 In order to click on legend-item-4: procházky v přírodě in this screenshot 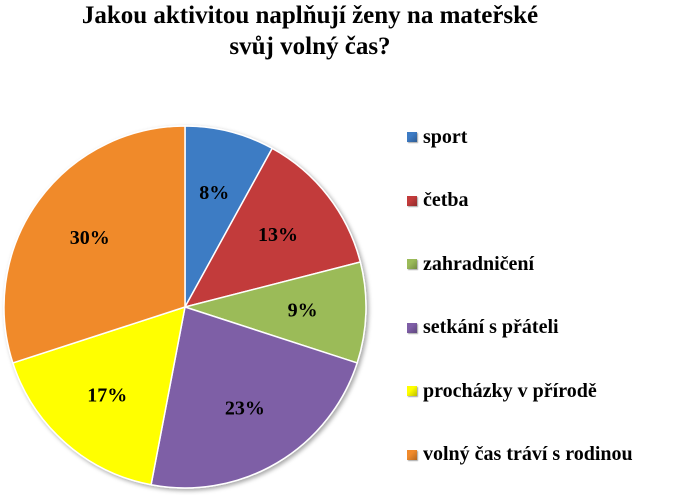, I will do `click(502, 391)`.